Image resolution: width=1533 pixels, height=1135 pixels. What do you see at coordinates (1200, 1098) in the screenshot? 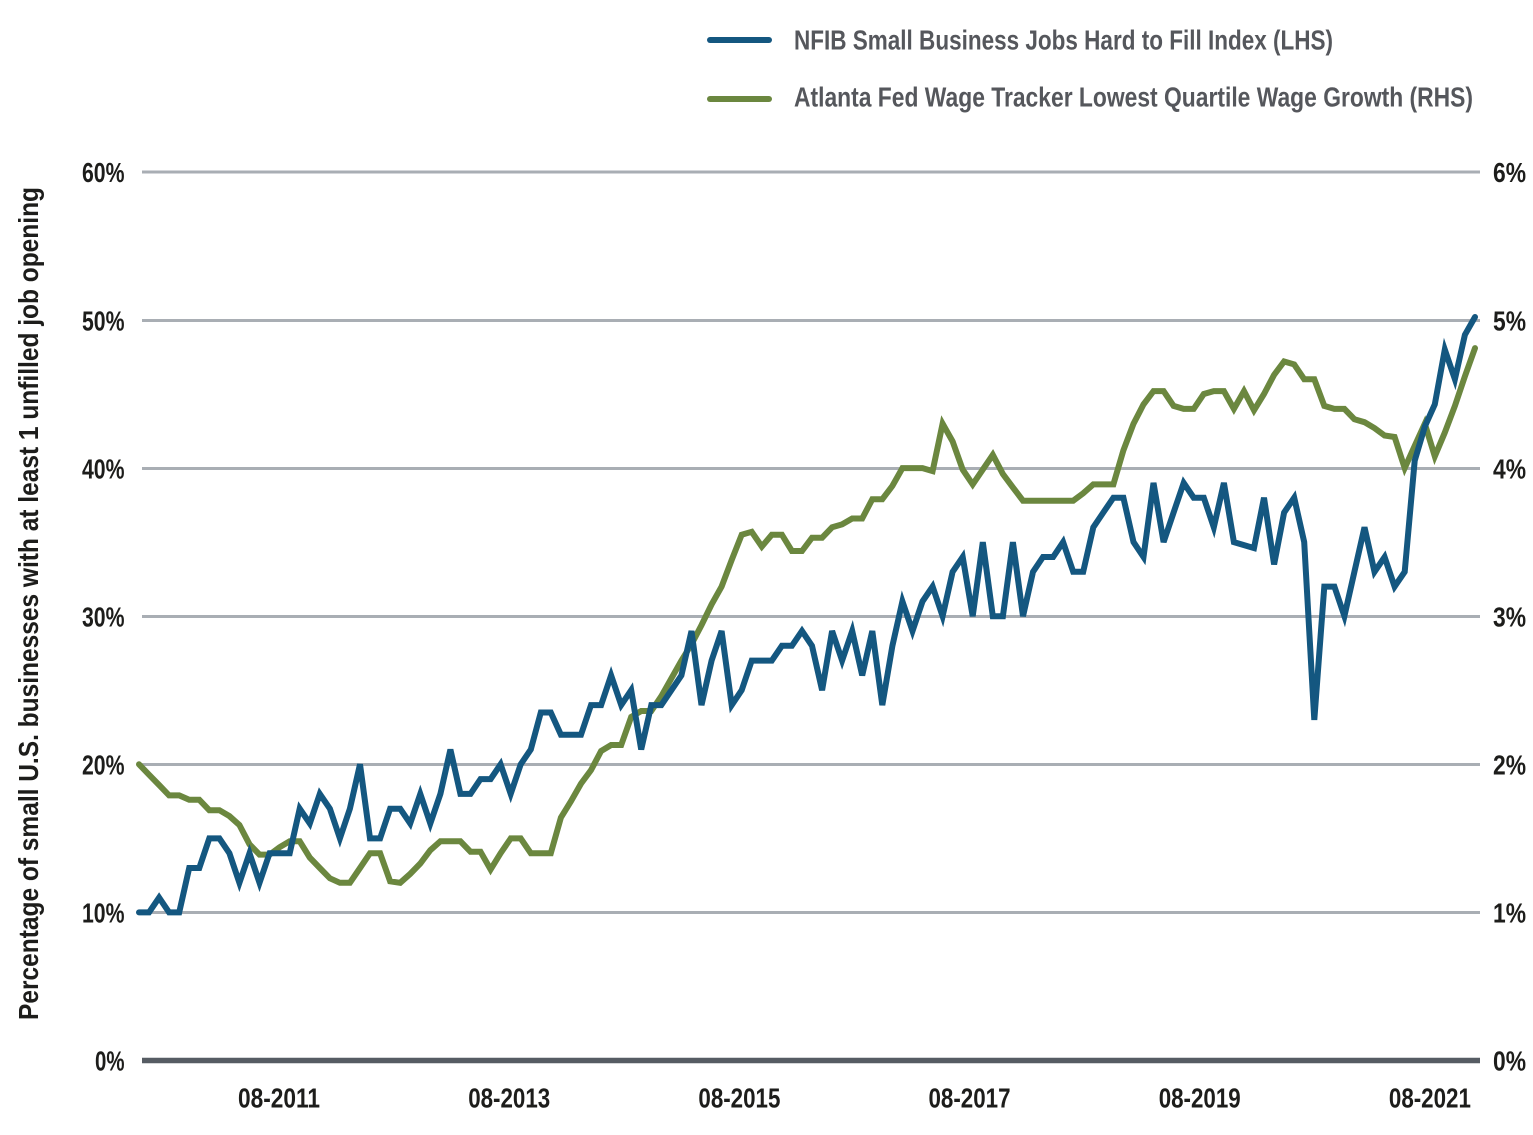
I see `svg-text: 08-2019` at bounding box center [1200, 1098].